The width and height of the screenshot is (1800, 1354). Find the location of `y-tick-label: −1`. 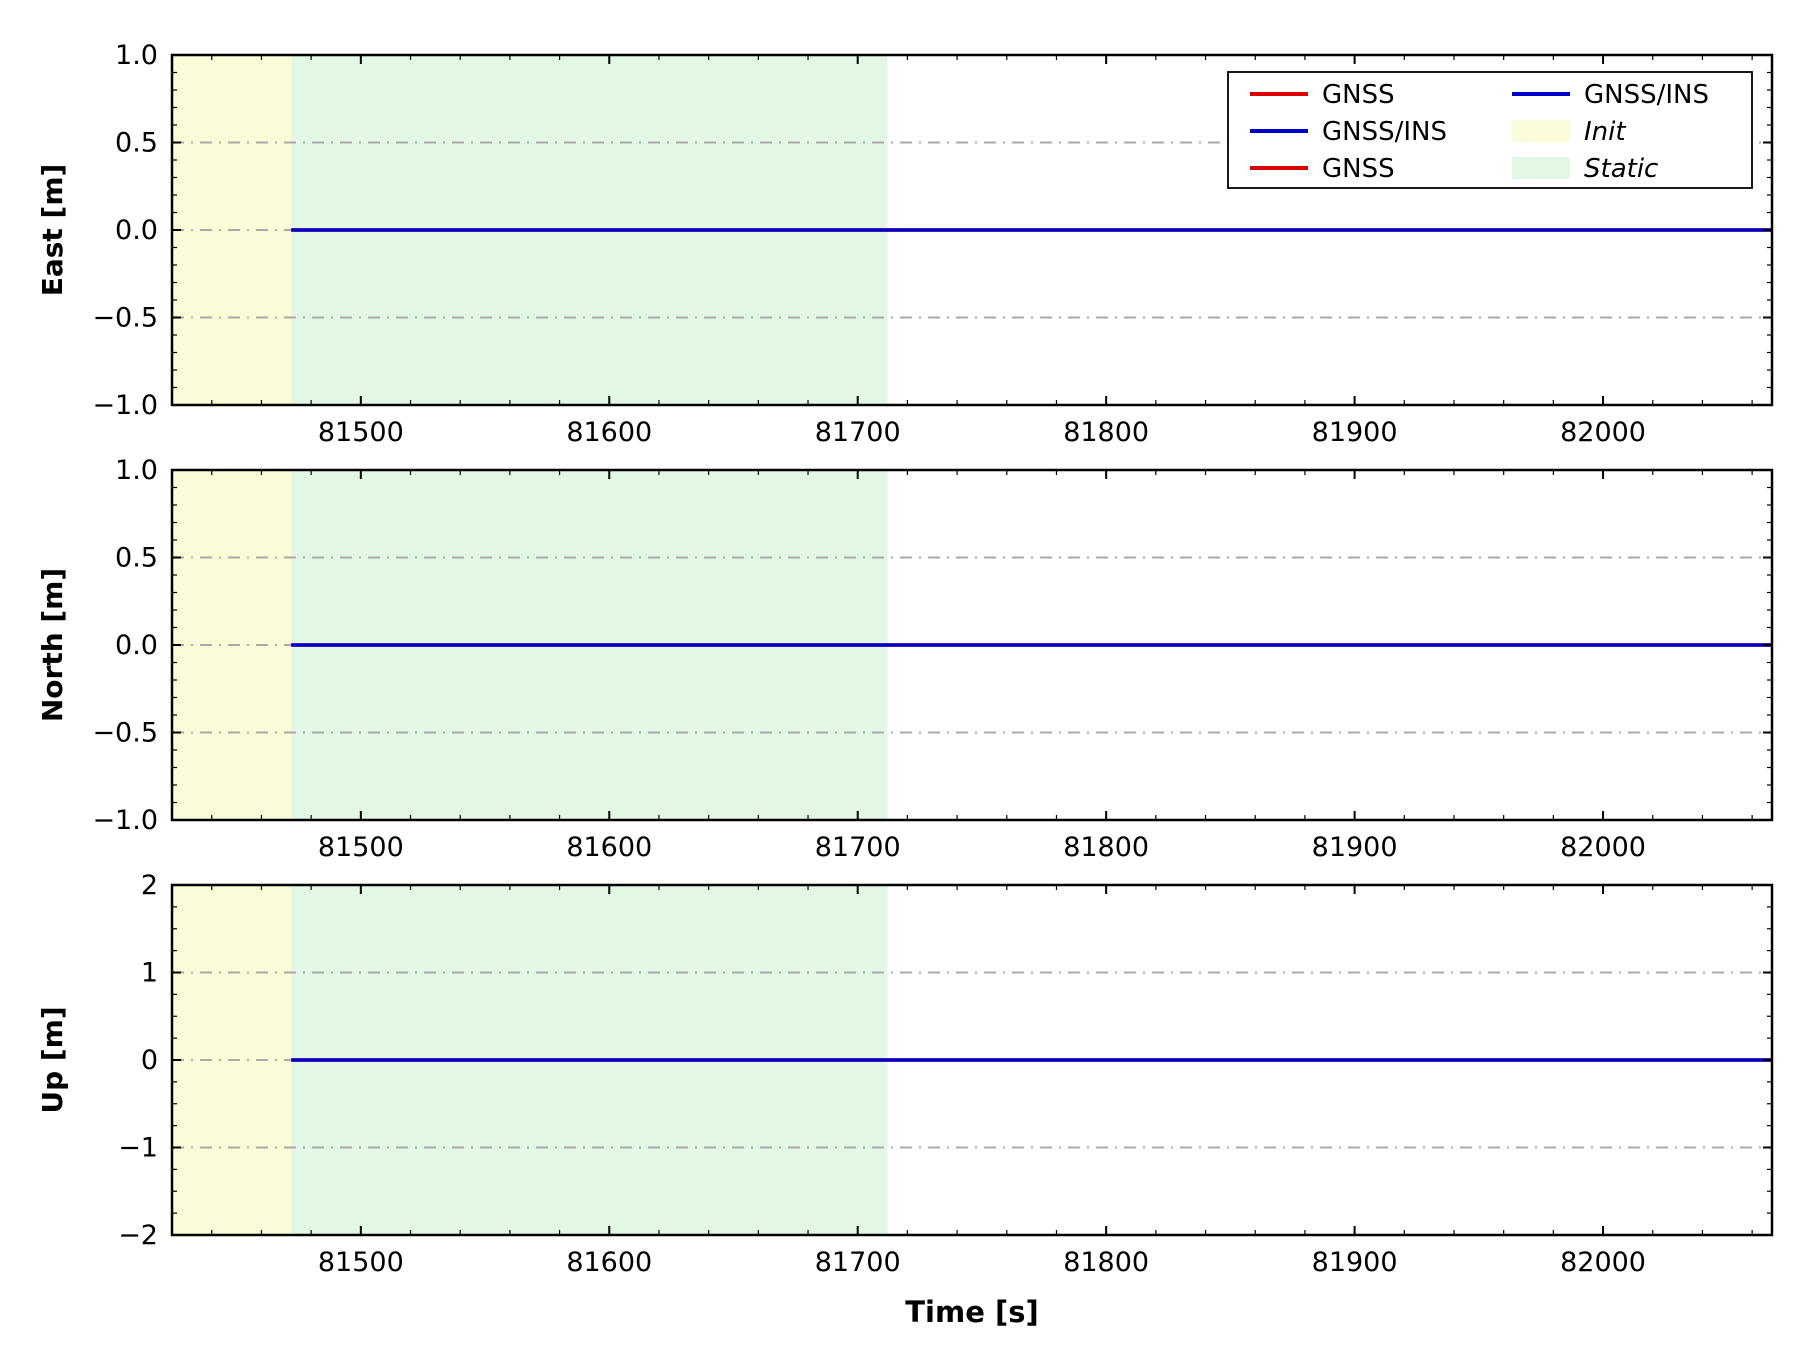

y-tick-label: −1 is located at coordinates (138, 1148).